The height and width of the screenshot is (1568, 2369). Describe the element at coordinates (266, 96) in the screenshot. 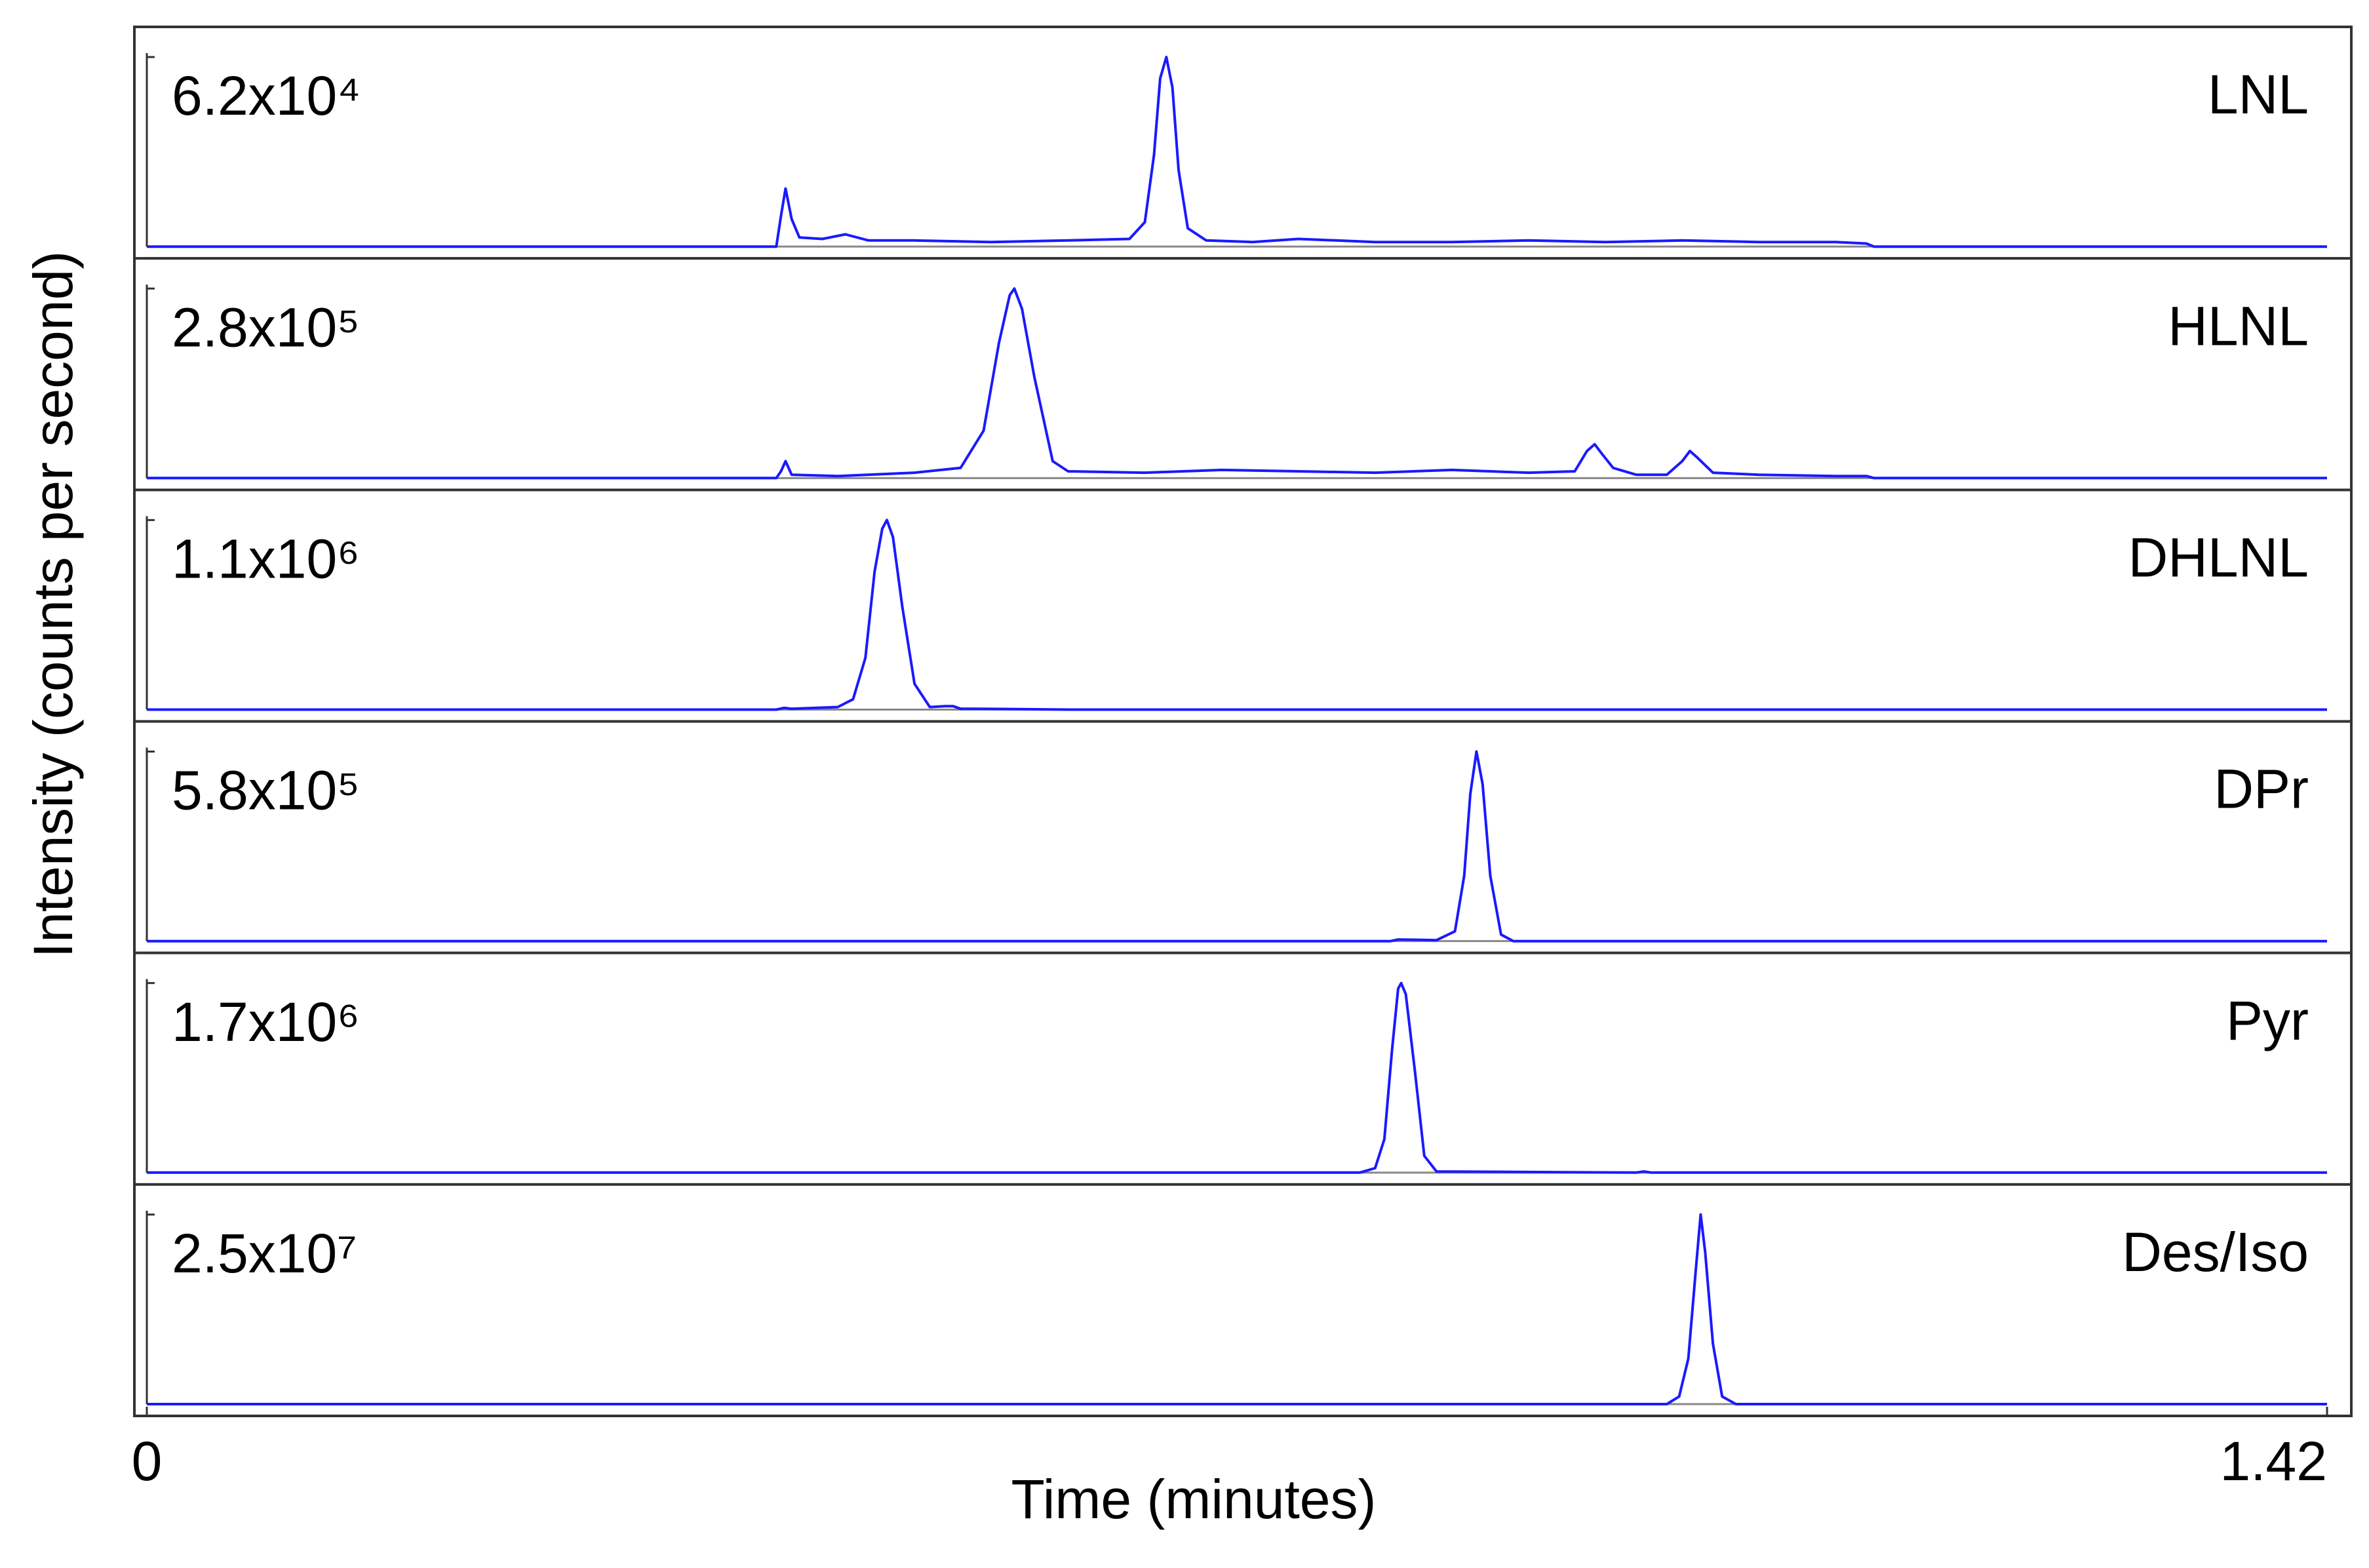

I see `y-tick-label: 6.2x10⁴` at that location.